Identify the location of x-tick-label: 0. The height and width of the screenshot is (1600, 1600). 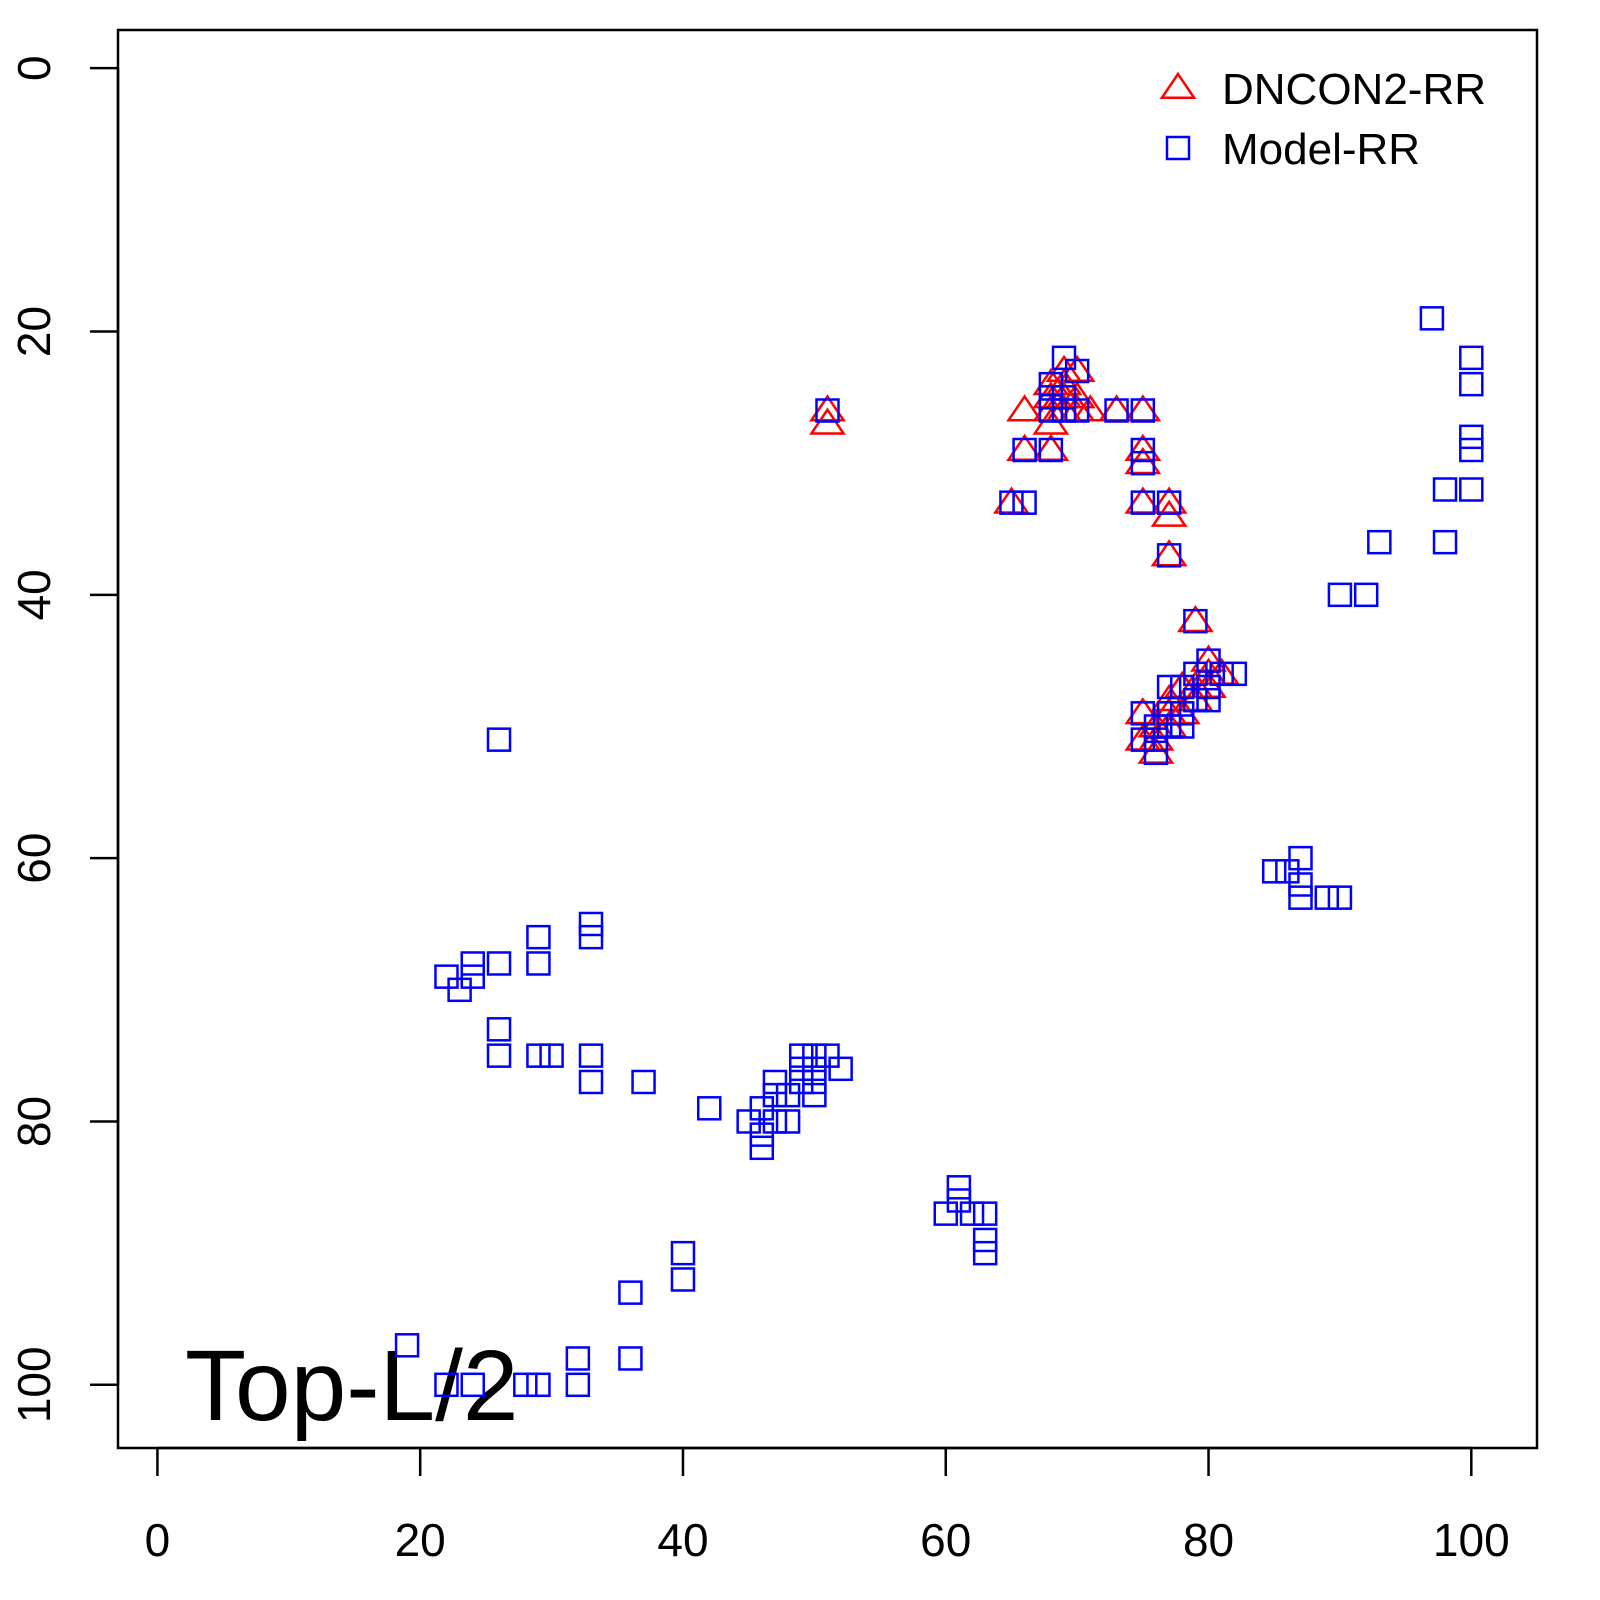
(158, 1540).